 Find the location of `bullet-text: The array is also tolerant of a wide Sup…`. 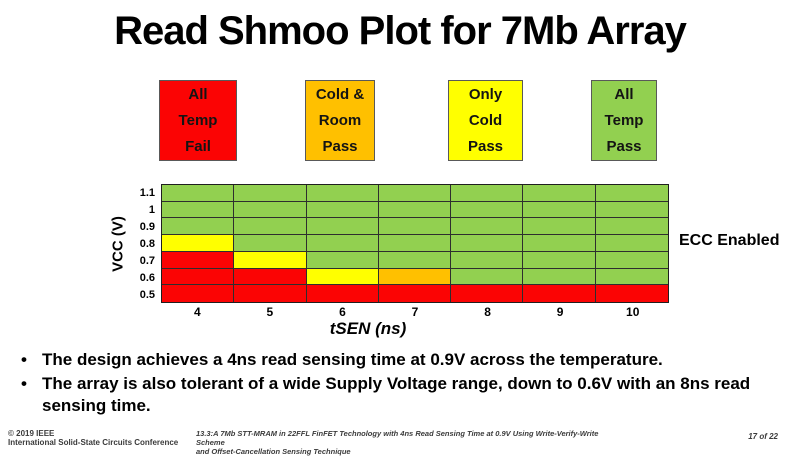

bullet-text: The array is also tolerant of a wide Sup… is located at coordinates (396, 394).